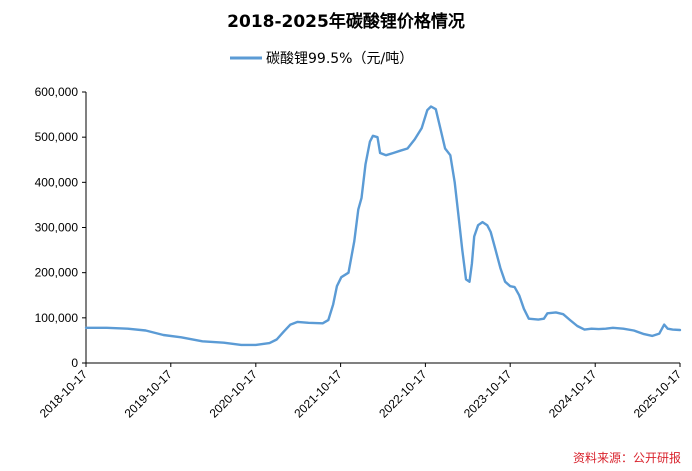 This screenshot has height=471, width=692. Describe the element at coordinates (403, 394) in the screenshot. I see `x-tick-label: 2022-10-17` at that location.